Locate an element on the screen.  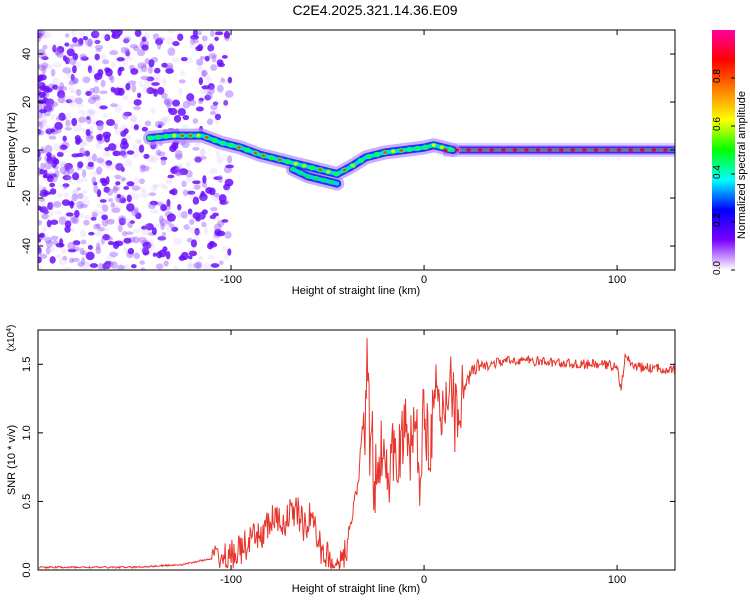
y-tick-label: -20 is located at coordinates (27, 198).